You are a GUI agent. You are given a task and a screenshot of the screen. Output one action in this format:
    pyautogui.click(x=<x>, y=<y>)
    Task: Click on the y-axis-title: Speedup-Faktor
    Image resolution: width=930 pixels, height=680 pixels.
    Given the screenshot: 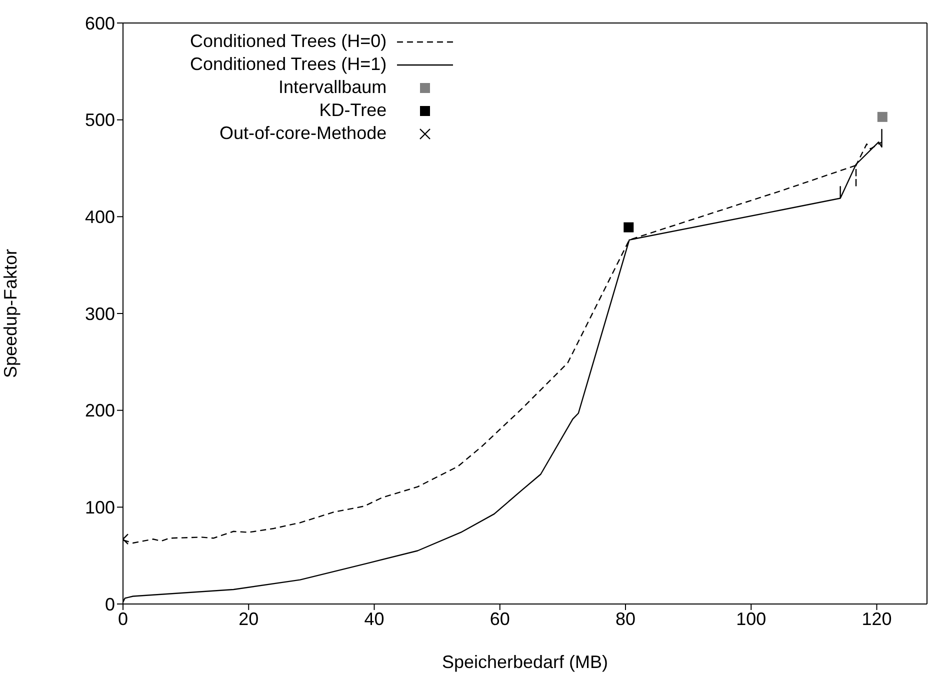 What is the action you would take?
    pyautogui.click(x=10, y=313)
    